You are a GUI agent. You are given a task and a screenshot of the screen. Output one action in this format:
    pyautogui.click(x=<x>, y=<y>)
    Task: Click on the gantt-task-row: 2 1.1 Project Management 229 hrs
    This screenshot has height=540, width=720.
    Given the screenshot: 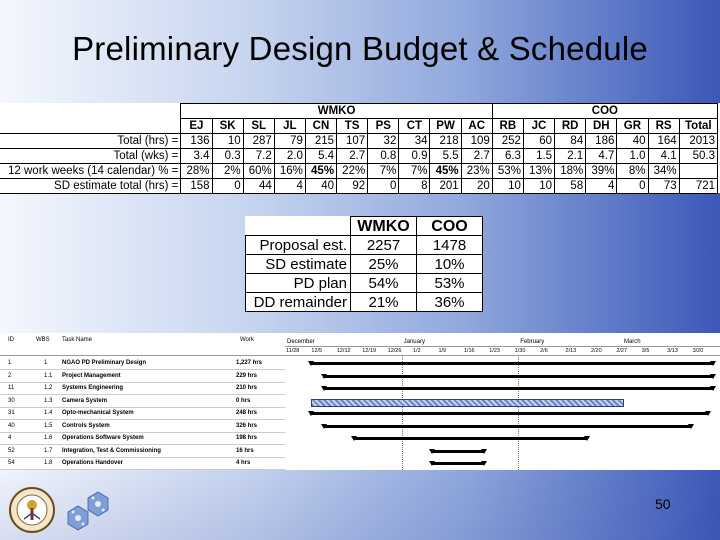 What is the action you would take?
    pyautogui.click(x=142, y=376)
    